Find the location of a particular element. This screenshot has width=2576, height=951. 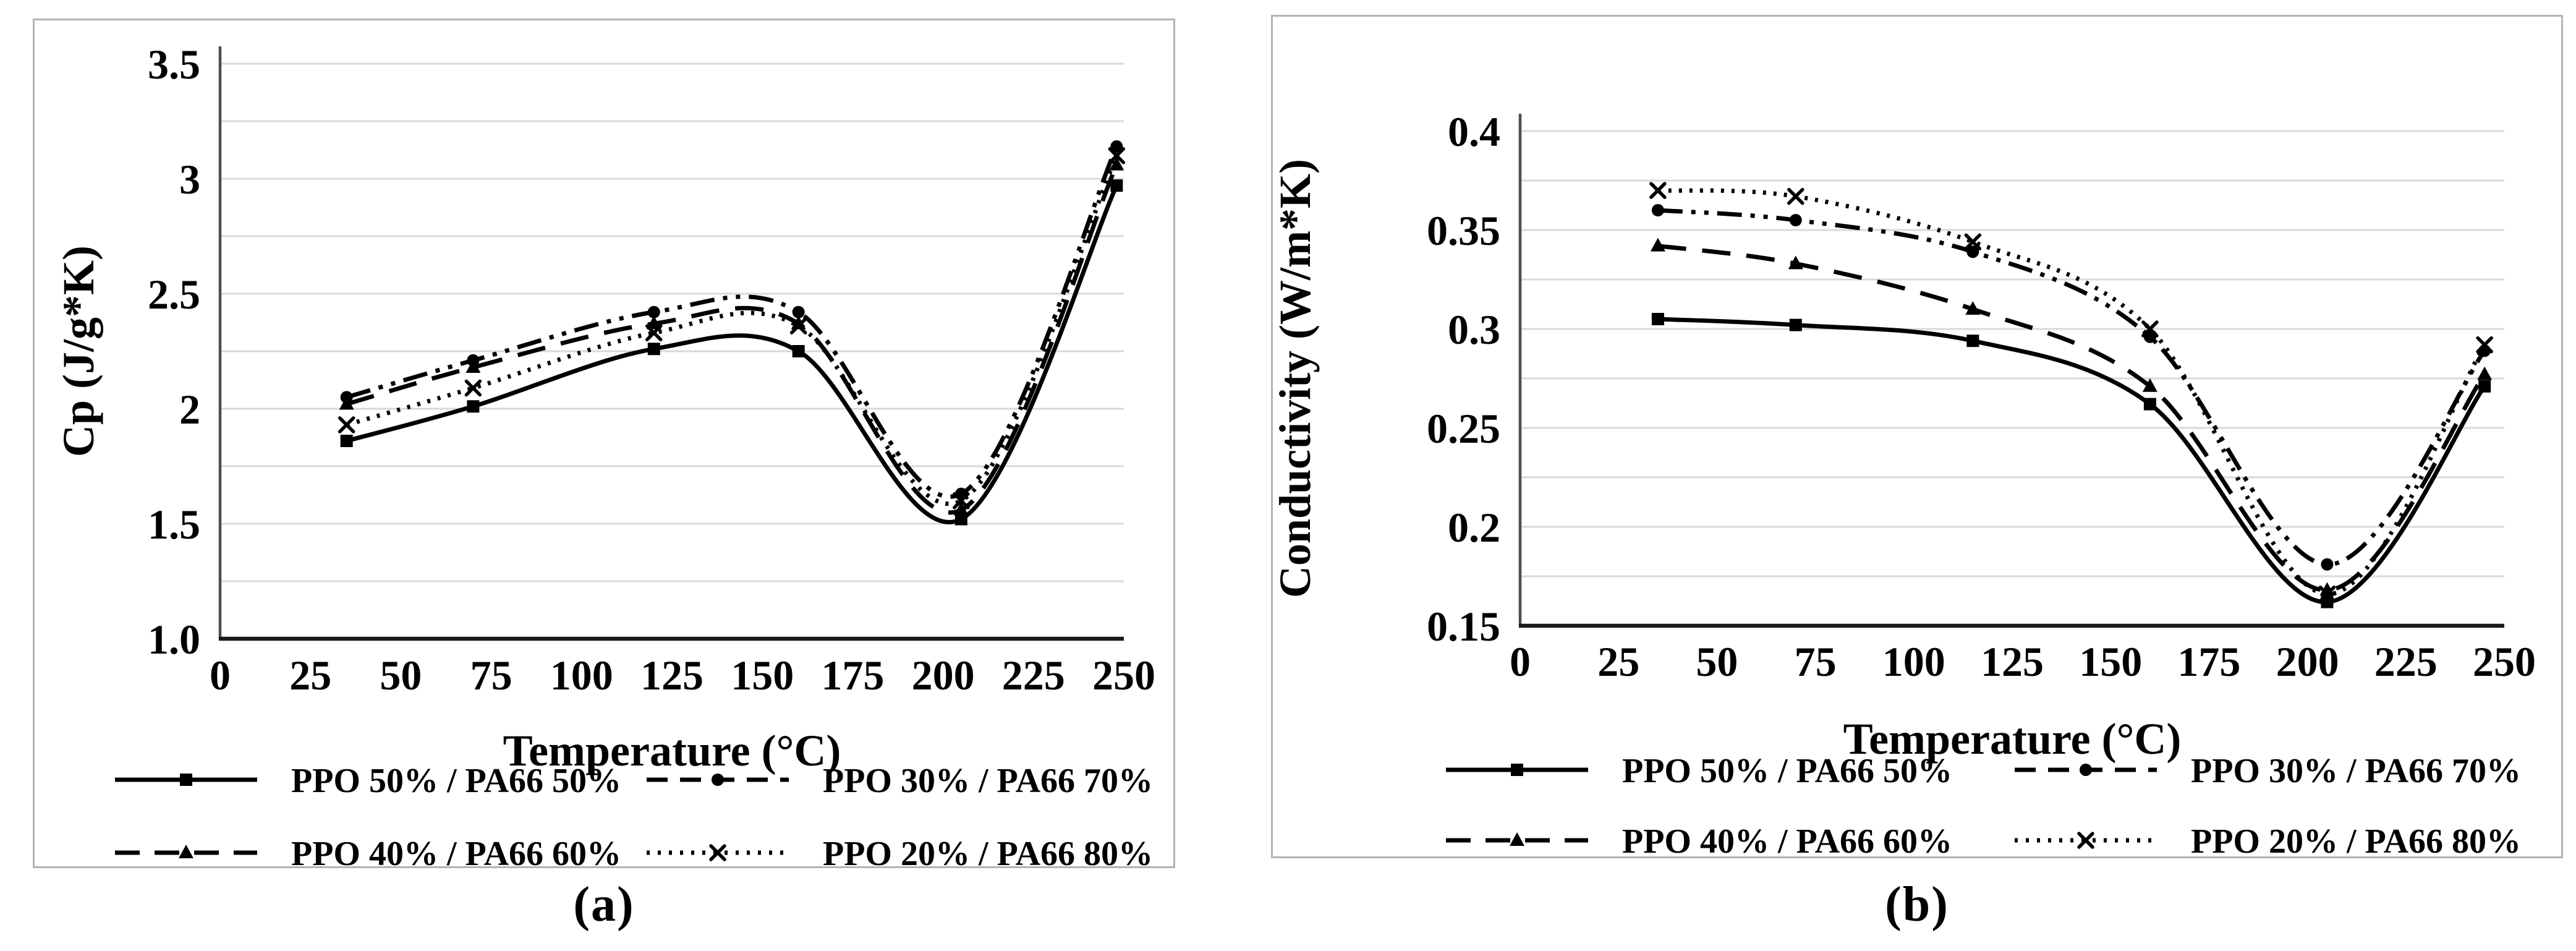

x-tick-label: 25 is located at coordinates (1618, 661).